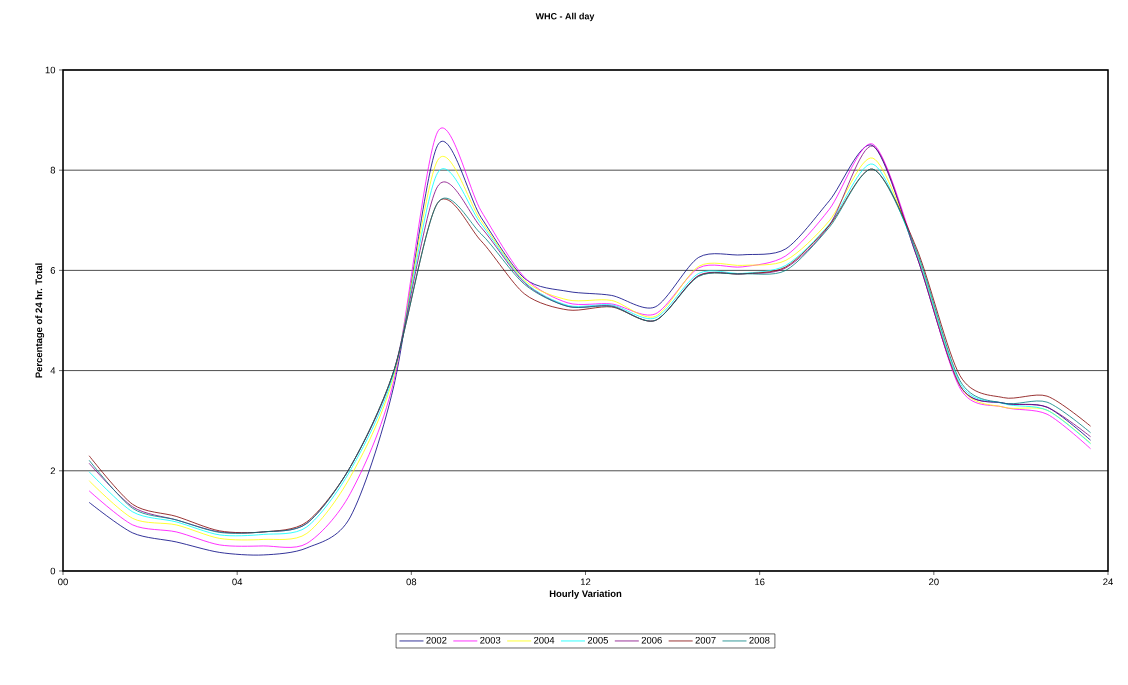 This screenshot has width=1128, height=685. What do you see at coordinates (585, 582) in the screenshot?
I see `x-tick-label: 12` at bounding box center [585, 582].